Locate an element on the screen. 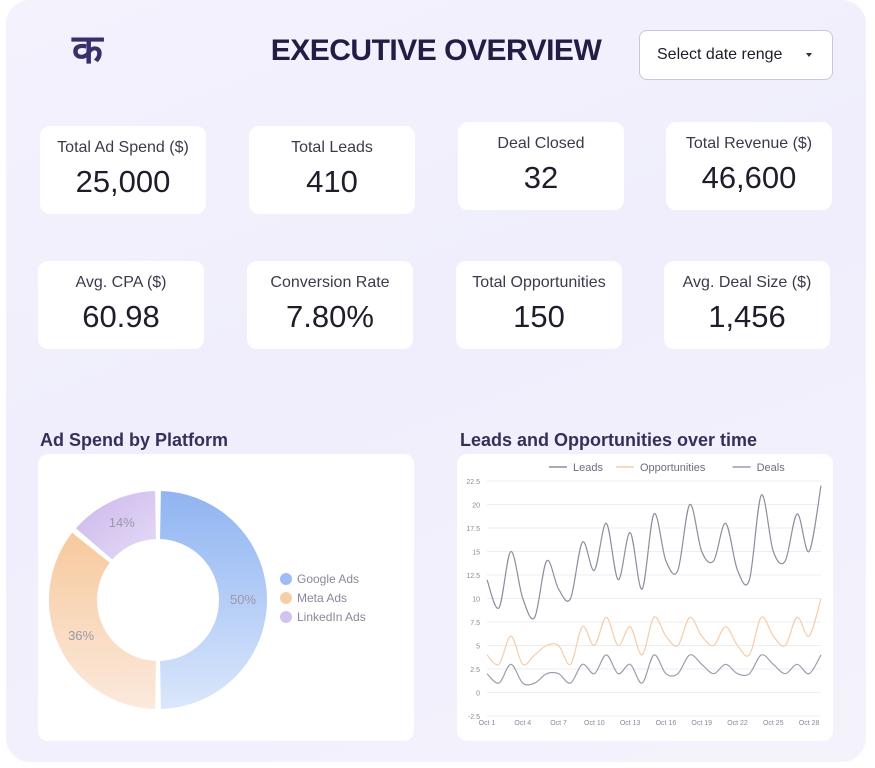  logo: क is located at coordinates (96, 52).